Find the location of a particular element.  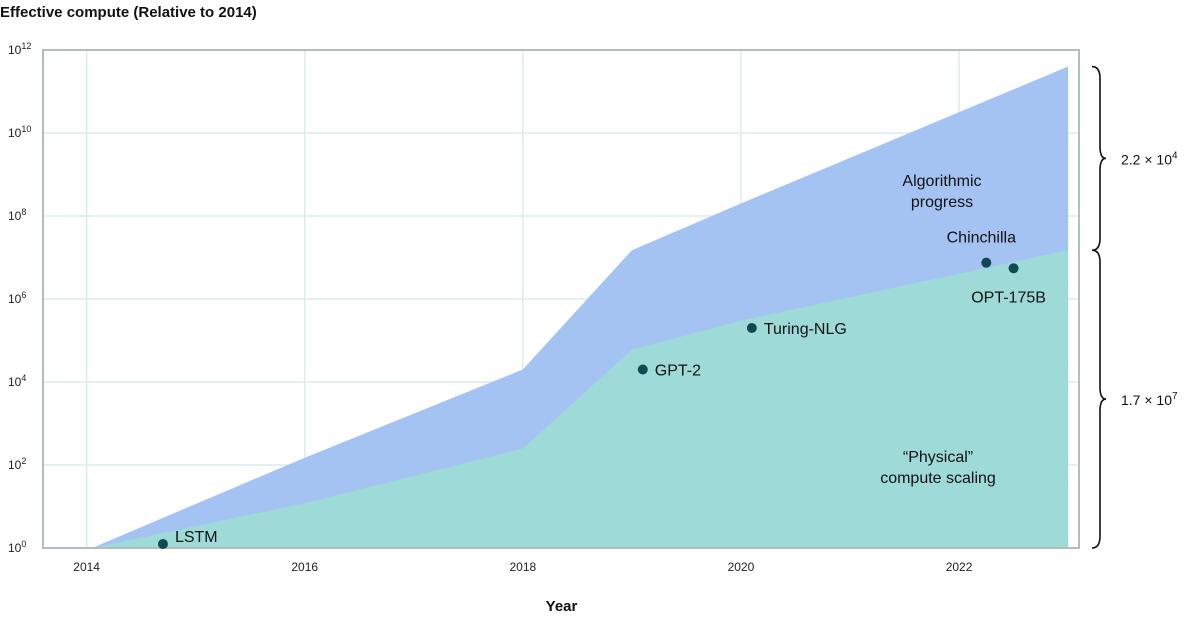

y-axis-ticks: 10⁰ 10² 10⁴ 10⁶ 10⁸ 10¹⁰ 10¹² is located at coordinates (19, 298).